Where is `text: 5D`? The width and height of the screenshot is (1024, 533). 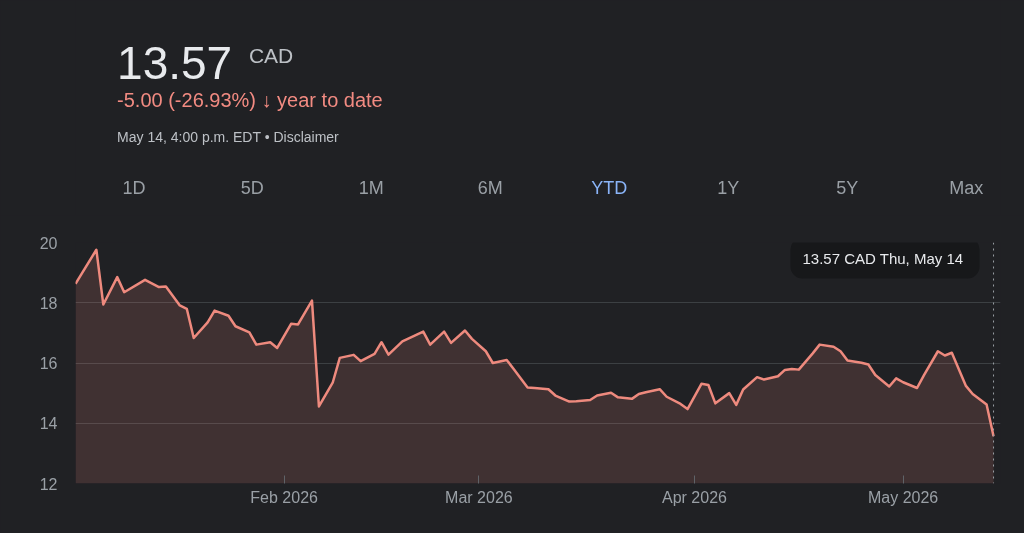
text: 5D is located at coordinates (252, 187).